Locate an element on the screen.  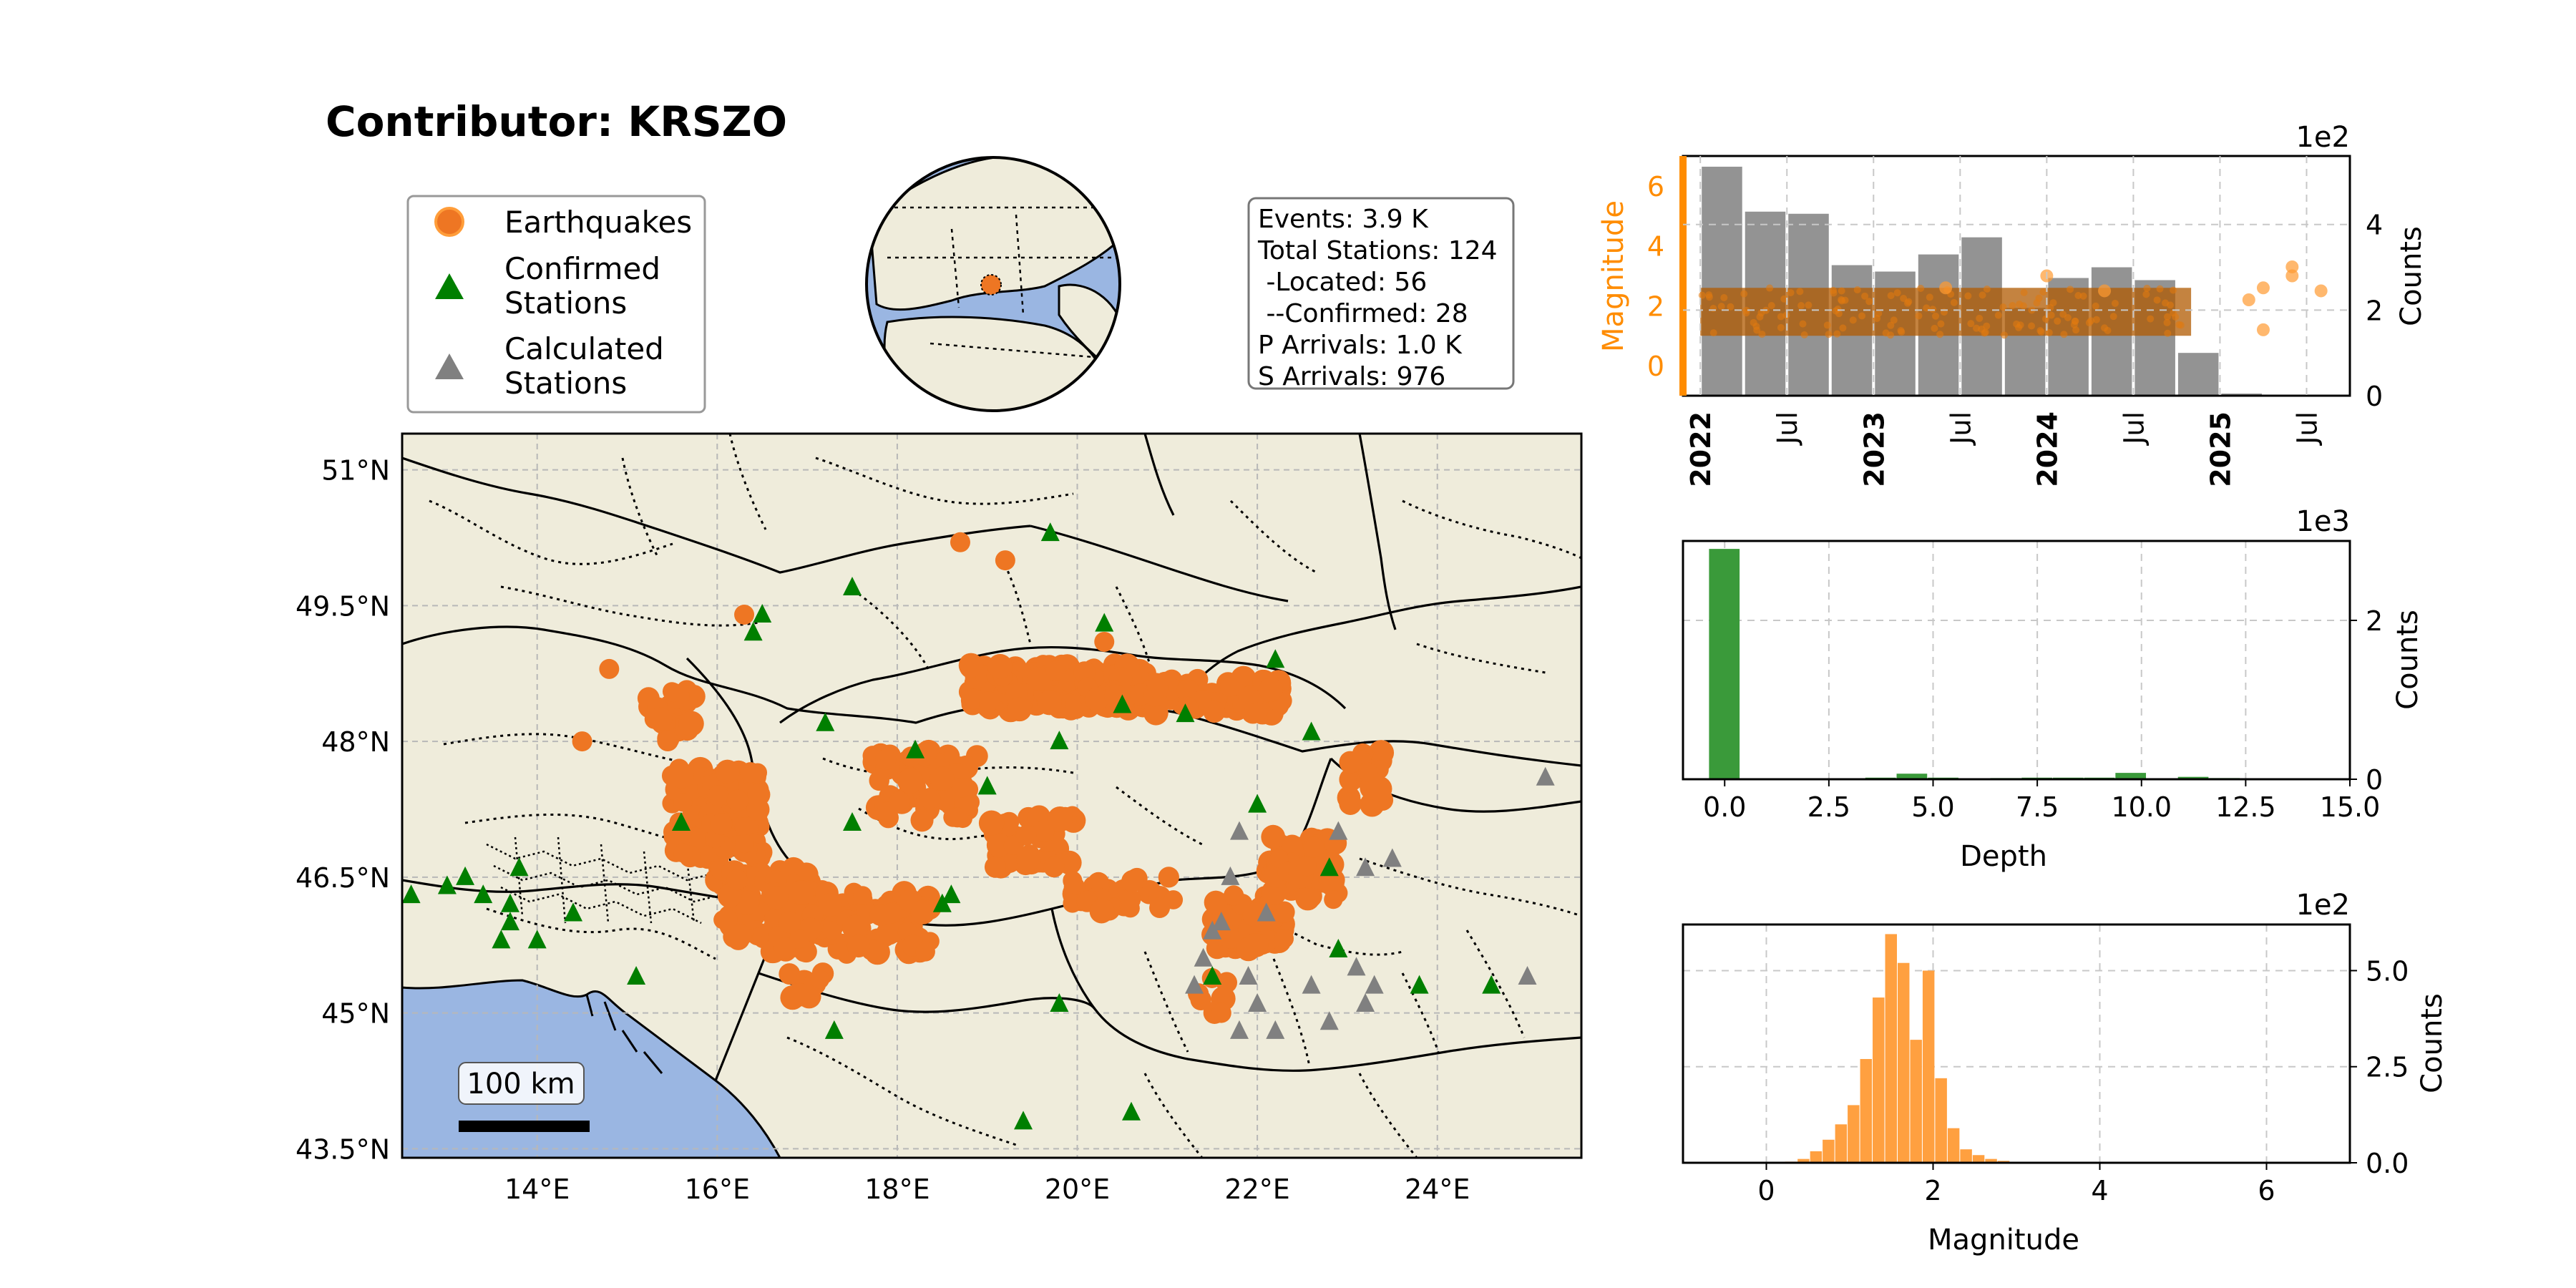
map-lon-tick: 14°E is located at coordinates (537, 1189).